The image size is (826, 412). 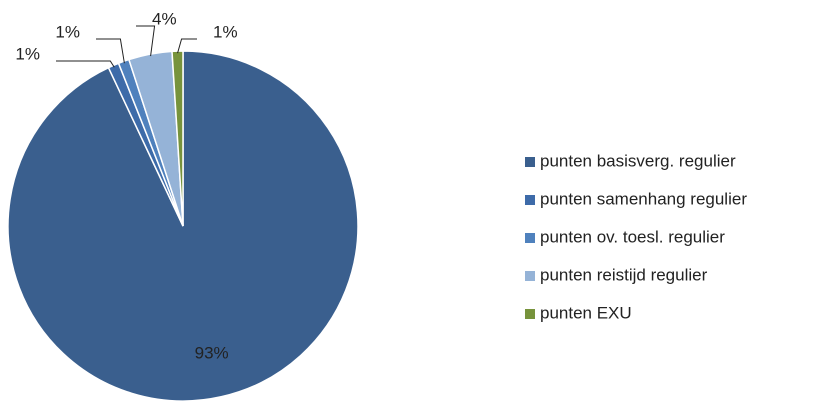 I want to click on legend-label: punten EXU, so click(x=586, y=312).